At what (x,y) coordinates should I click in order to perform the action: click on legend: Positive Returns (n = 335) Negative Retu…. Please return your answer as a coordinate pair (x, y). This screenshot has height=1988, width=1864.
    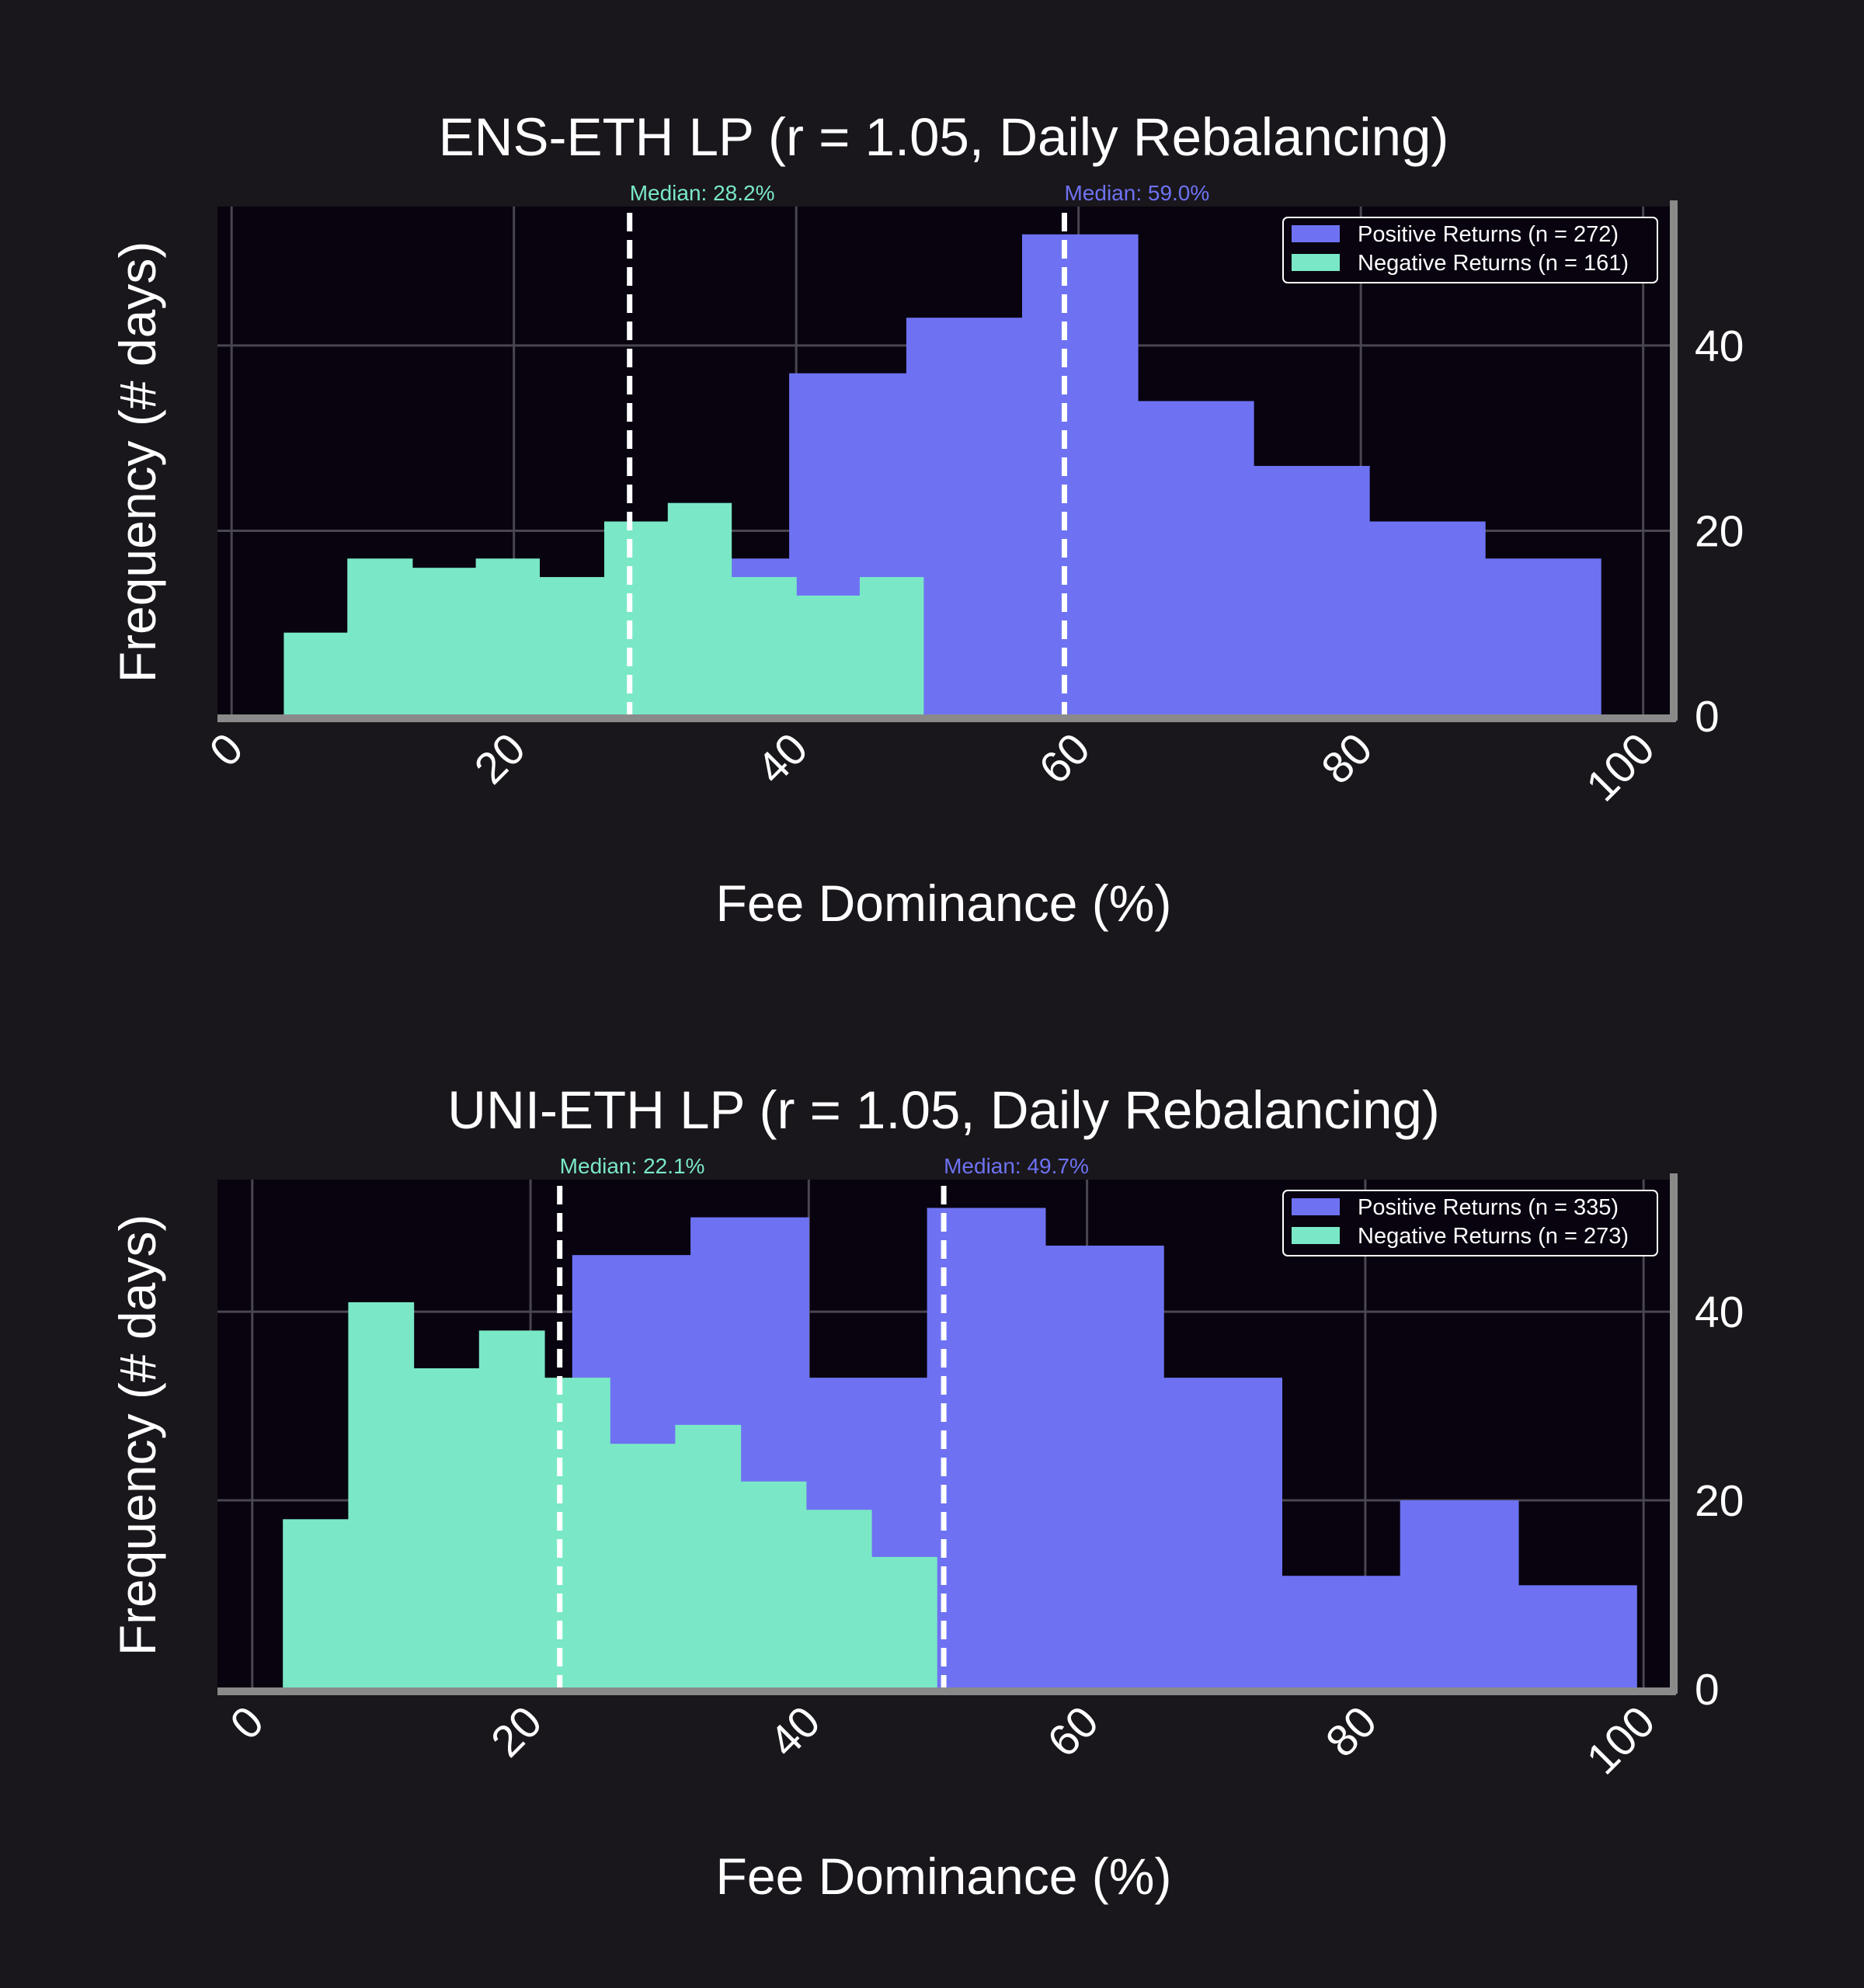
    Looking at the image, I should click on (1470, 1223).